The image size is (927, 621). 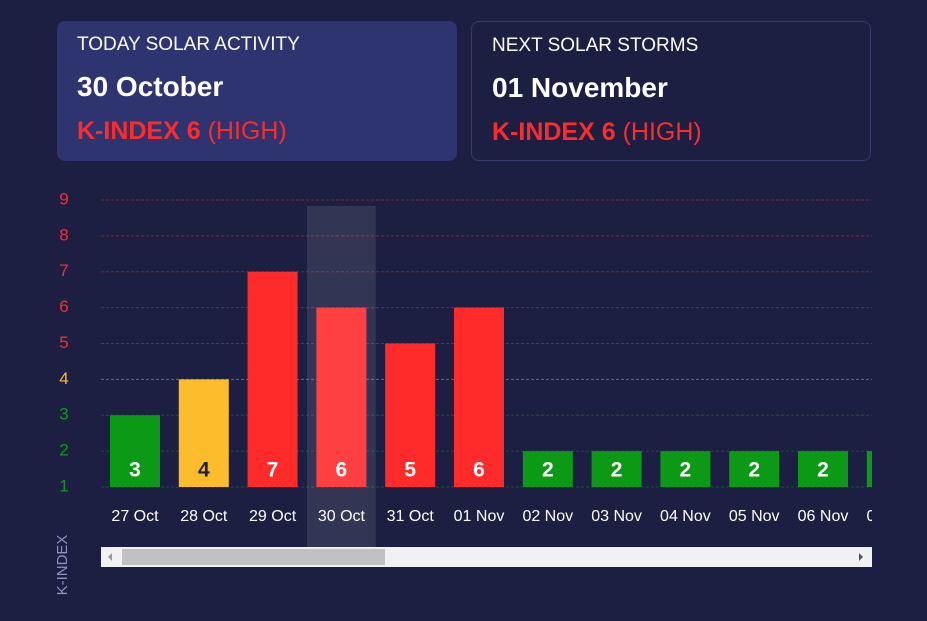 I want to click on x-tick-label: 02 Nov, so click(x=547, y=516).